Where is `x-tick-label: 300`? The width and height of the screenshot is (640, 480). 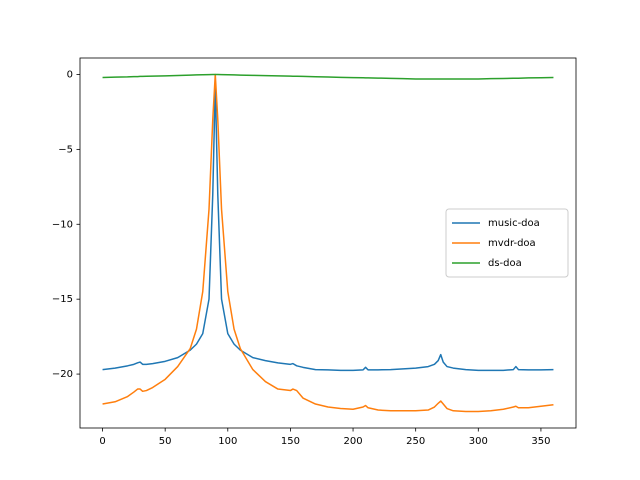
x-tick-label: 300 is located at coordinates (478, 441).